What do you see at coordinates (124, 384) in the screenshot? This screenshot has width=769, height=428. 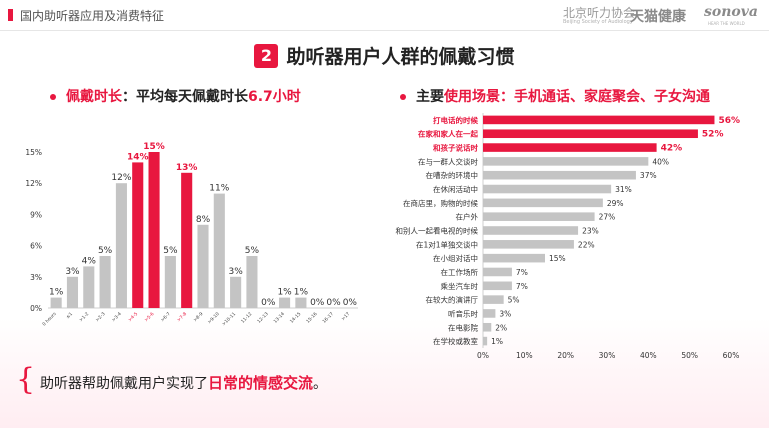 I see `footer-text-pre: 助听器帮助佩戴用户实现了` at bounding box center [124, 384].